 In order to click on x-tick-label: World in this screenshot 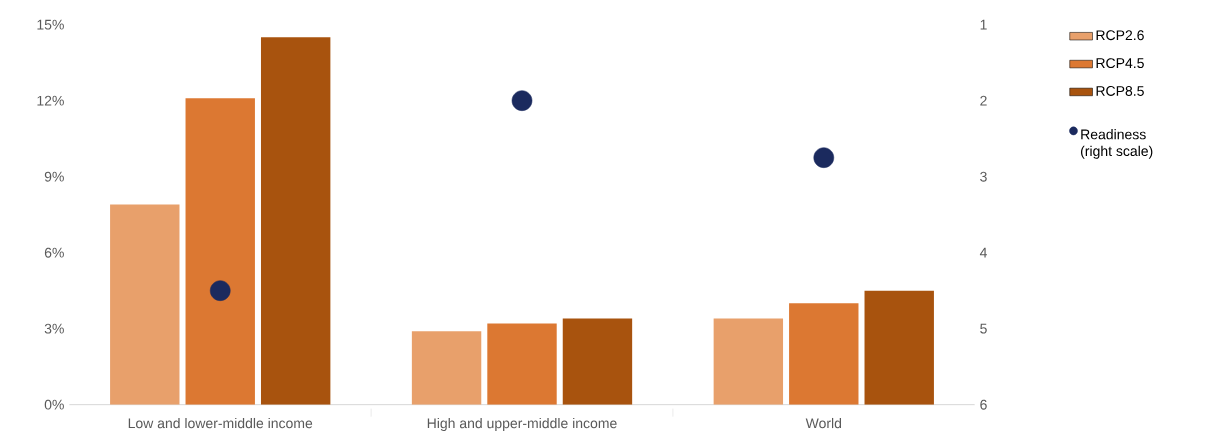, I will do `click(823, 423)`.